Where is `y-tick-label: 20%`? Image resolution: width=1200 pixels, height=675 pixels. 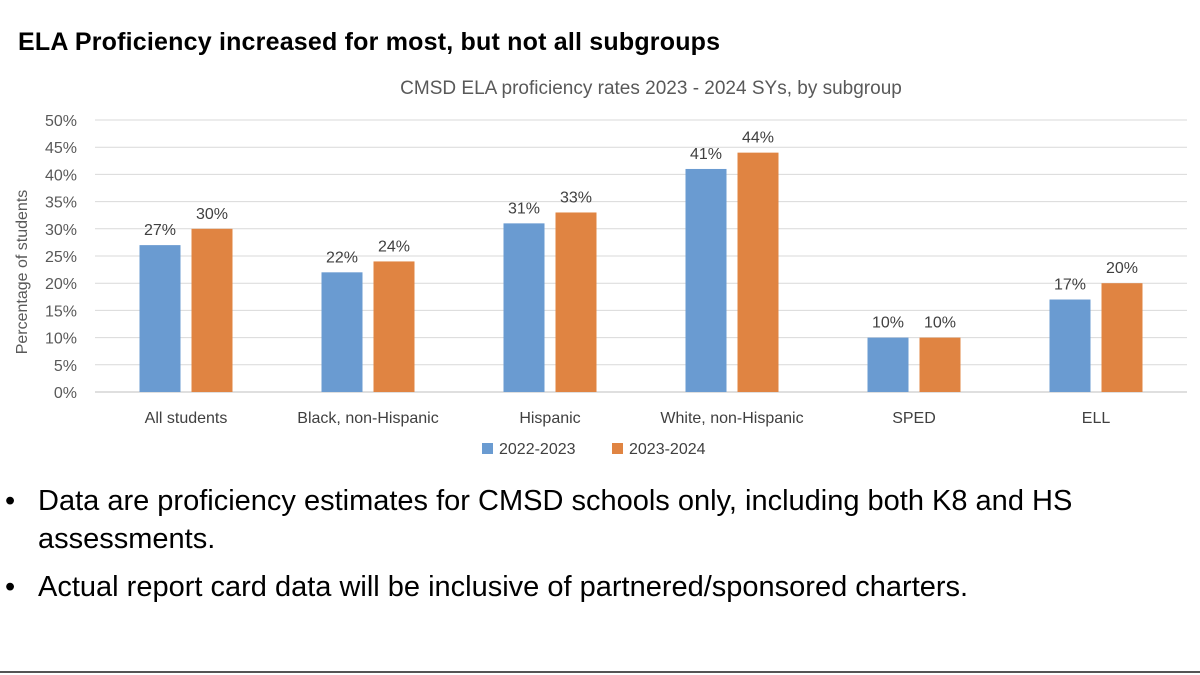 y-tick-label: 20% is located at coordinates (61, 284).